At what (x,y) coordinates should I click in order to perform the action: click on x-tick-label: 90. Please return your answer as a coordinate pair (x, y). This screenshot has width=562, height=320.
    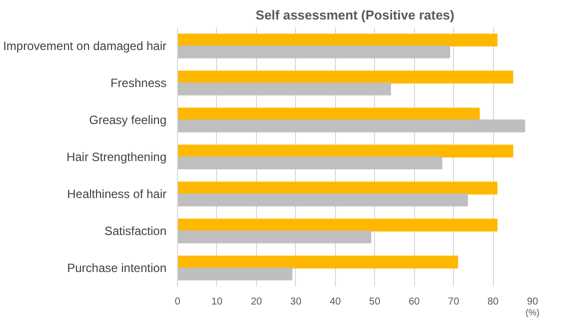
    Looking at the image, I should click on (532, 302).